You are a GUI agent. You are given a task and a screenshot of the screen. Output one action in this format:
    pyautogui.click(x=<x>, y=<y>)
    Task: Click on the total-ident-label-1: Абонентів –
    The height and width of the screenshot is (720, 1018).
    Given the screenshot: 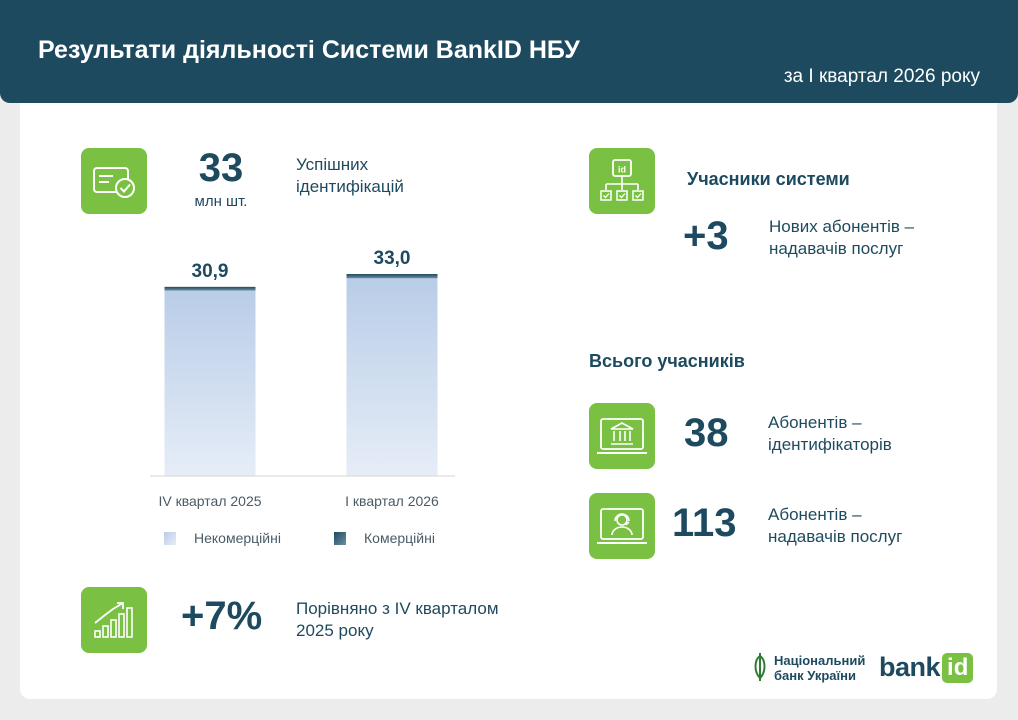 What is the action you would take?
    pyautogui.click(x=815, y=422)
    